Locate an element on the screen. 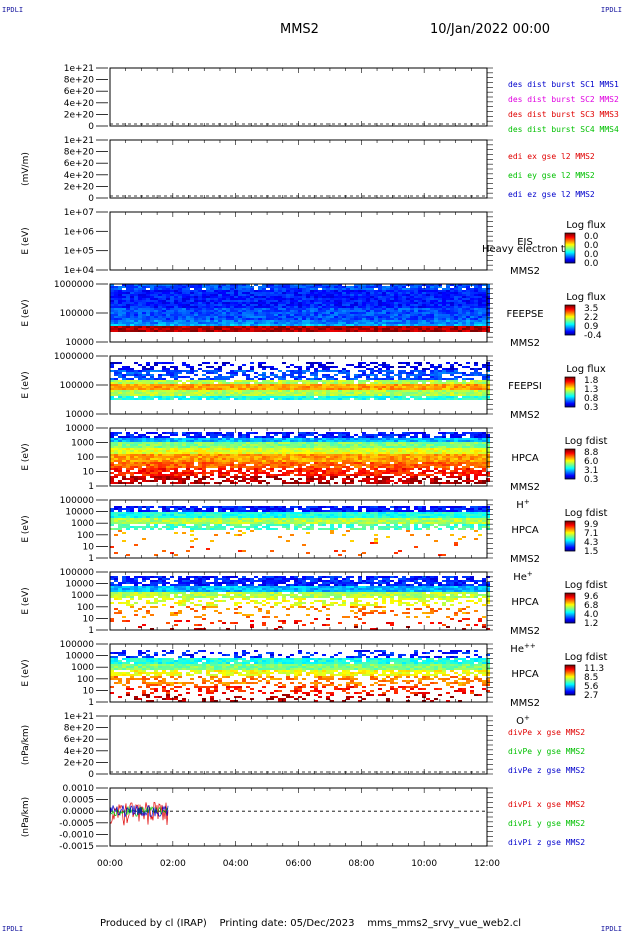 Image resolution: width=630 pixels, height=934 pixels. y-tick-label: 0.0010 is located at coordinates (79, 789).